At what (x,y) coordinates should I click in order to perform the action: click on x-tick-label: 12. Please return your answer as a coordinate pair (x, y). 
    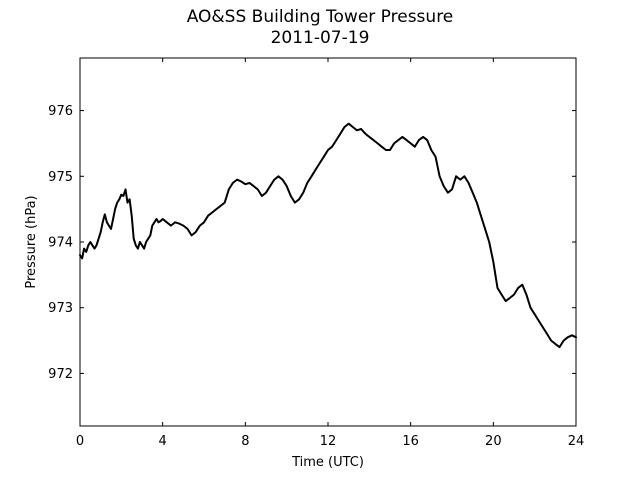
    Looking at the image, I should click on (328, 441).